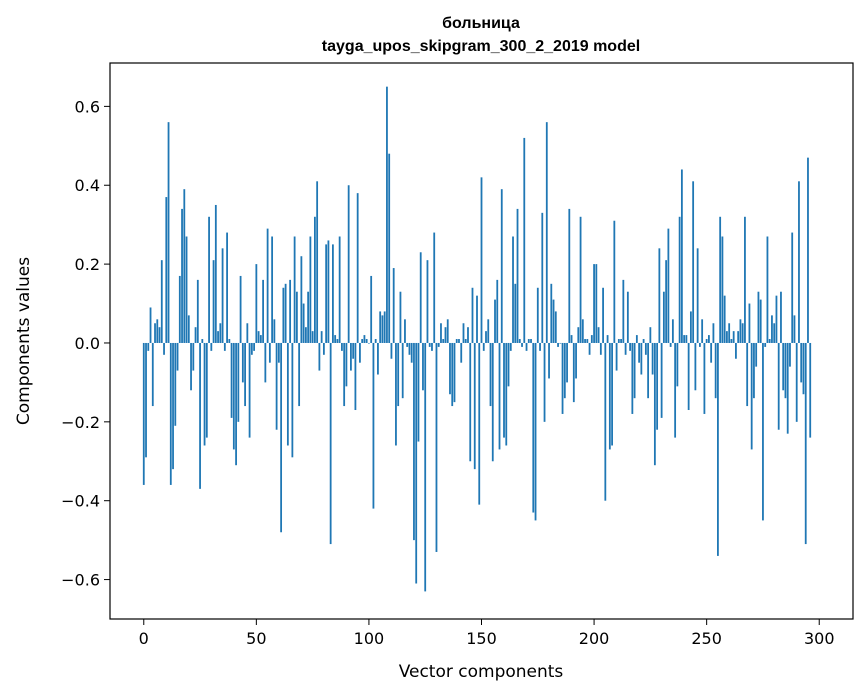 This screenshot has width=867, height=696. I want to click on y-tick-label: −0.4, so click(80, 501).